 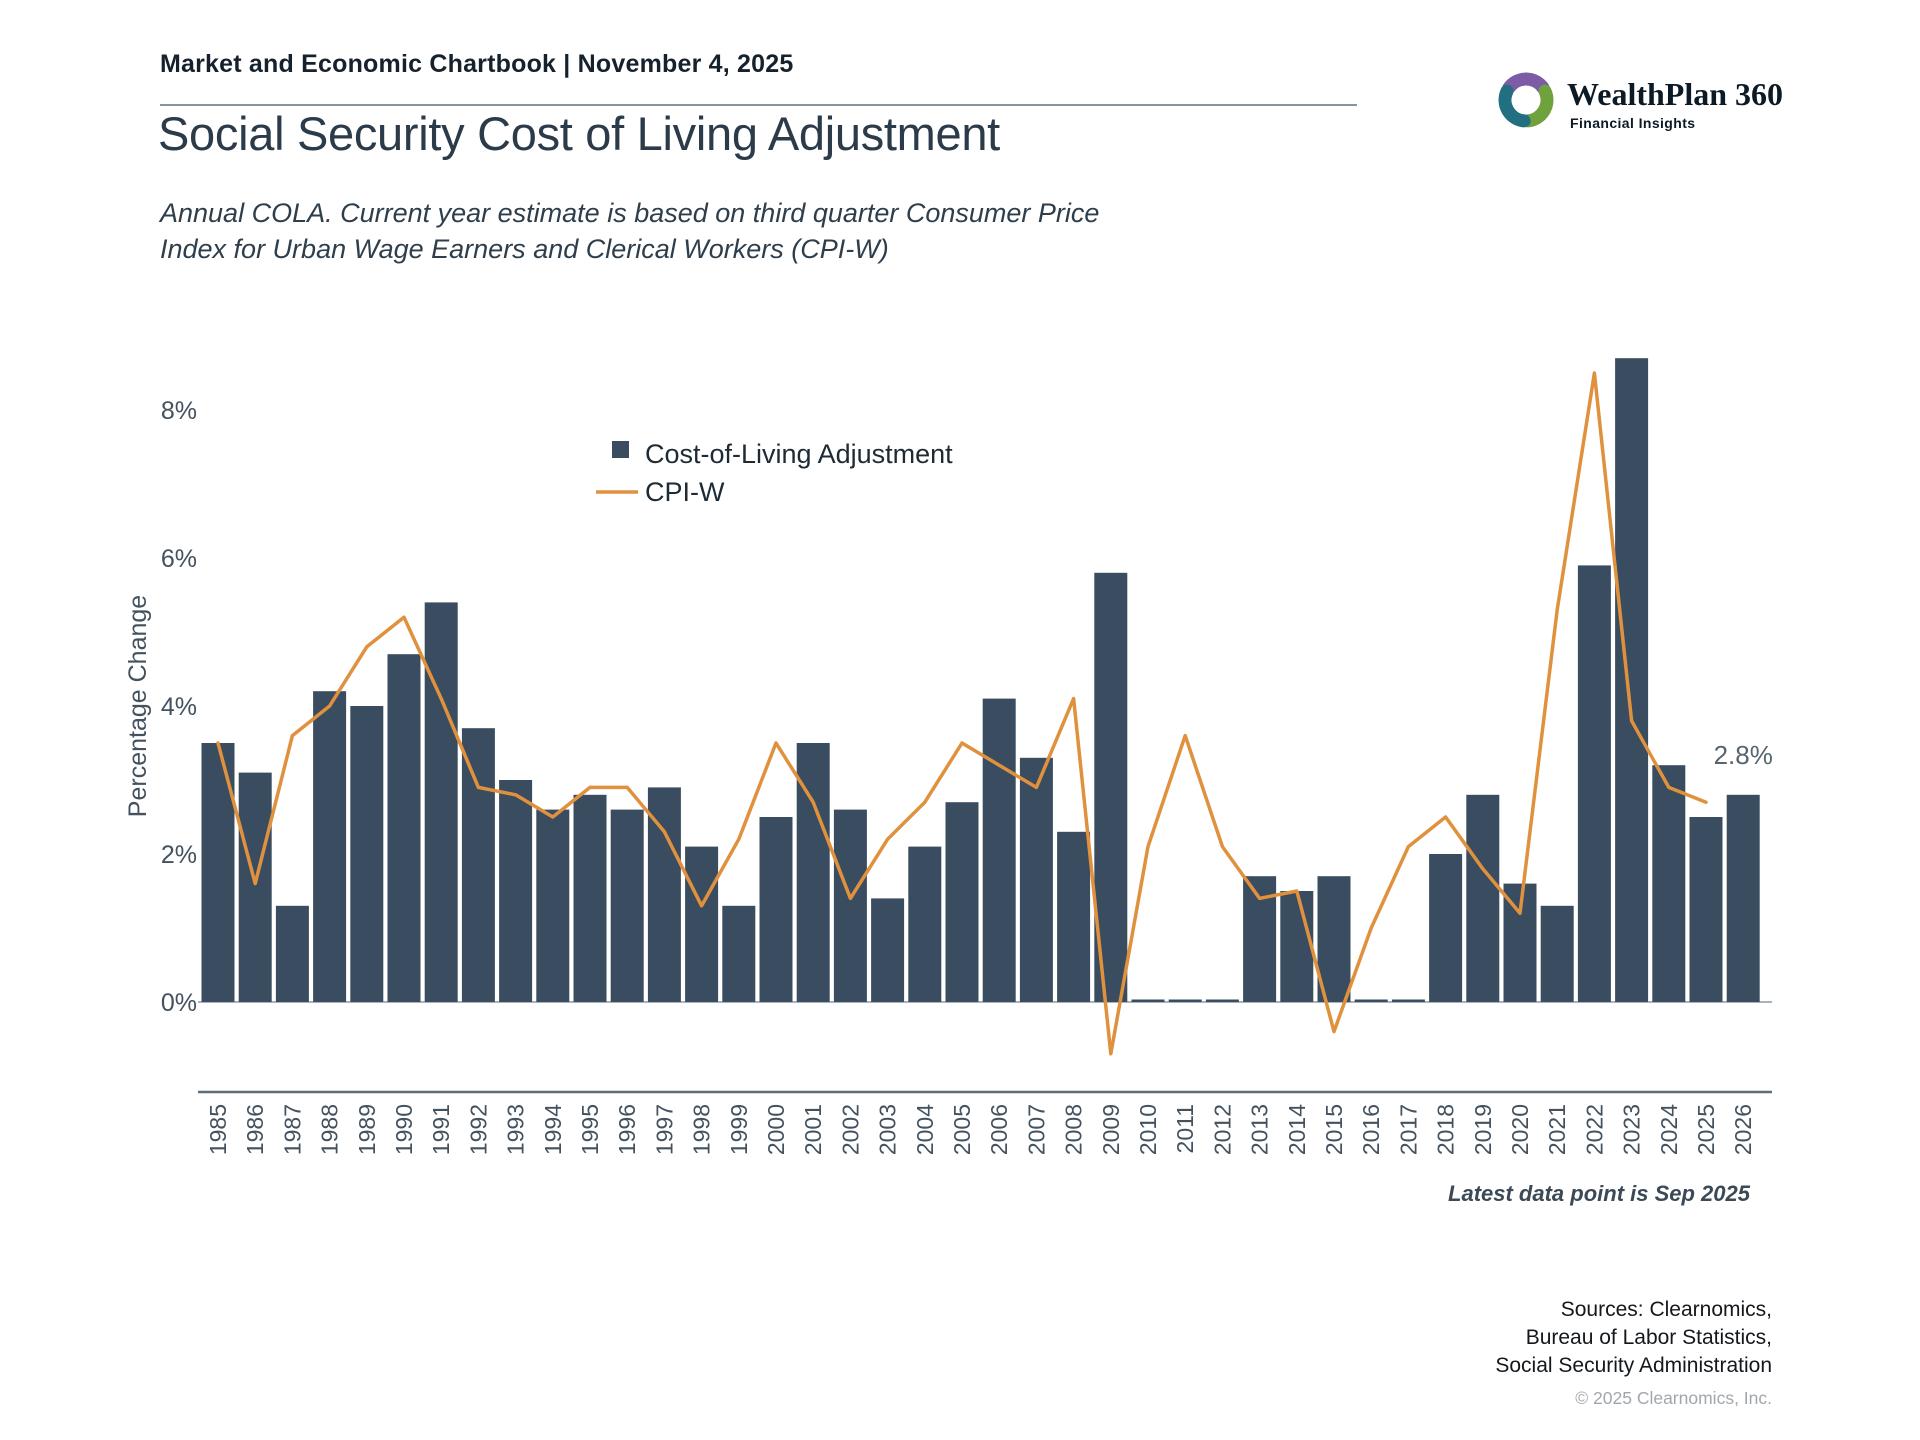 I want to click on year-label-2015: 2015, so click(x=1334, y=1129).